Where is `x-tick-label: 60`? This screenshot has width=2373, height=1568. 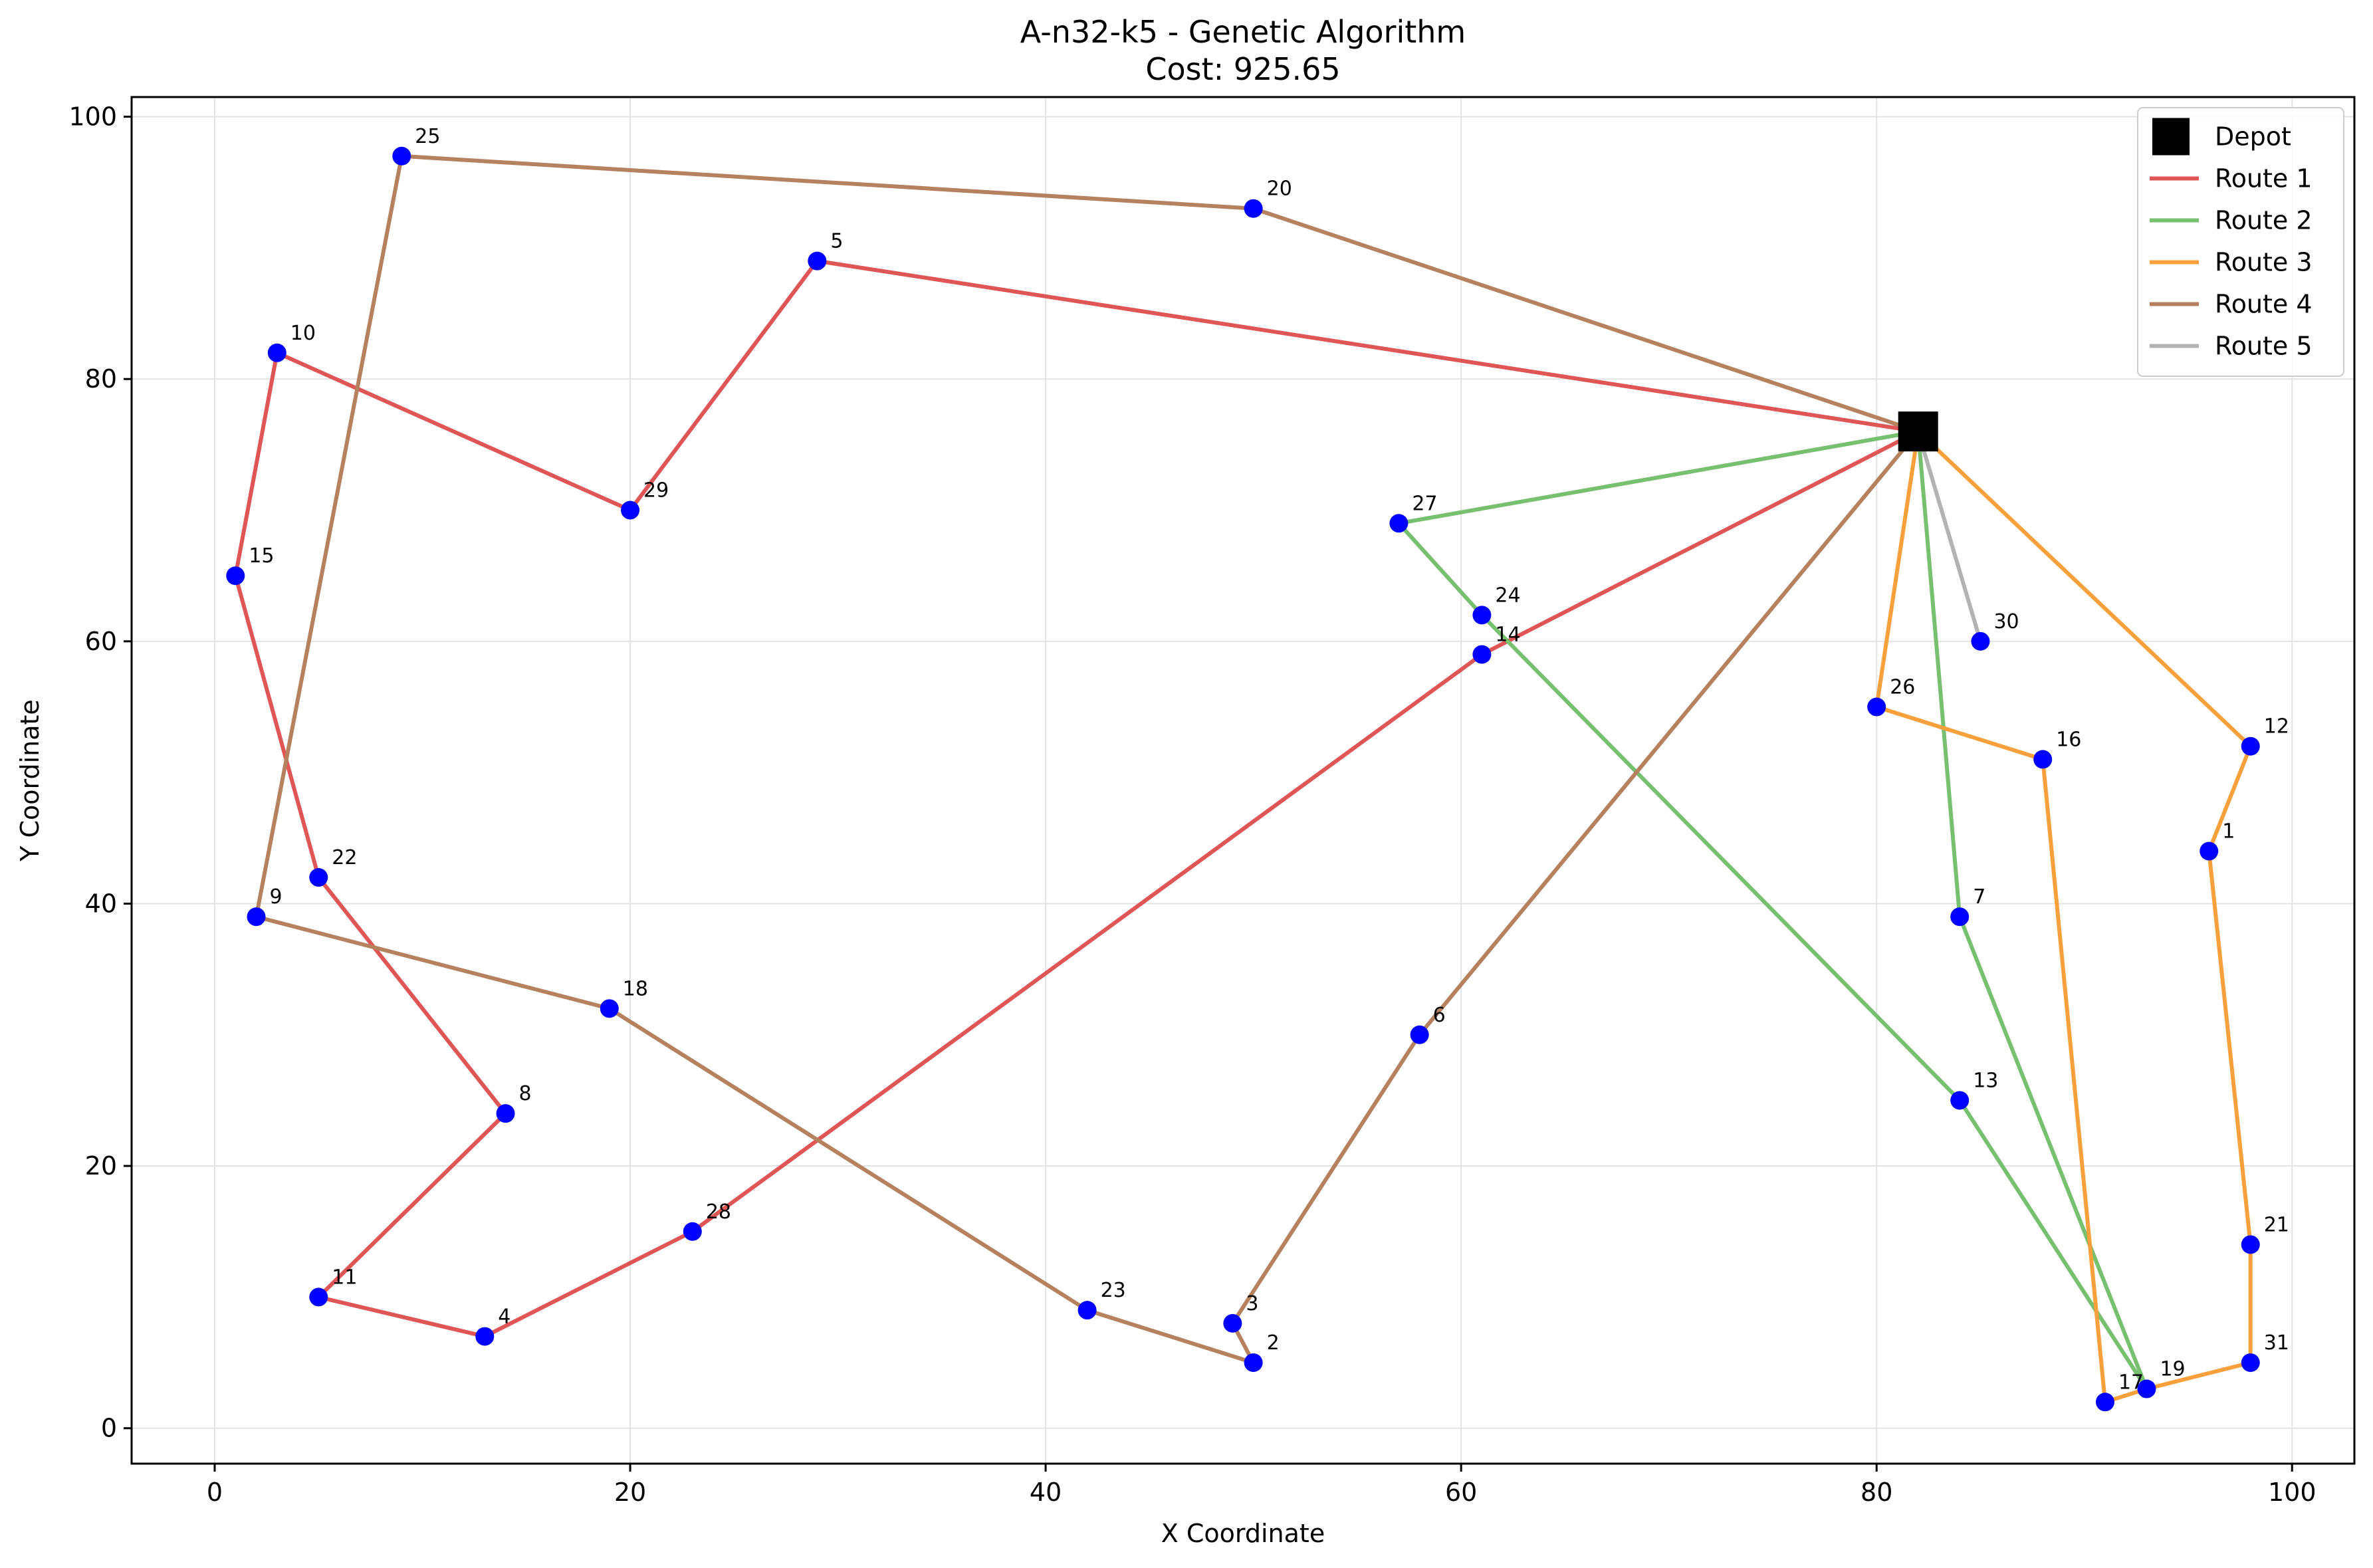 x-tick-label: 60 is located at coordinates (1461, 1492).